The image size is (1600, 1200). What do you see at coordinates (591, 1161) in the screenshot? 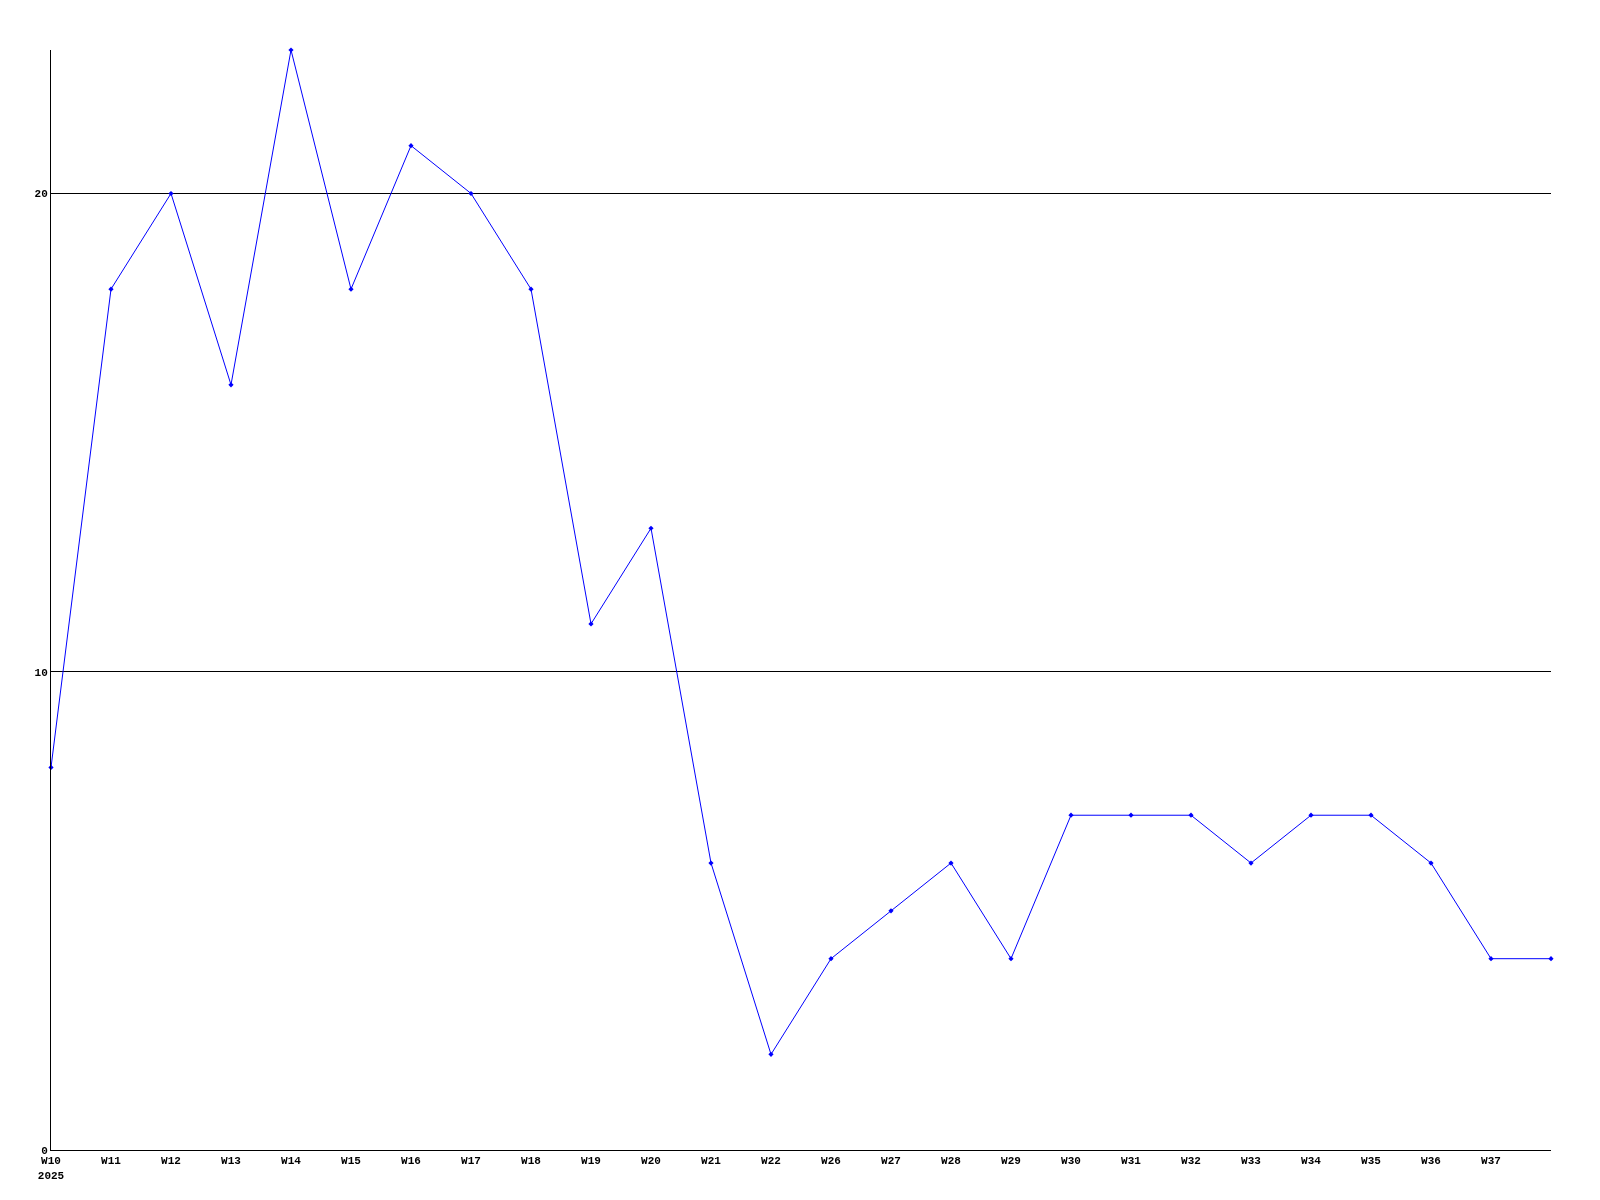
I see `x-tick-label: W19` at bounding box center [591, 1161].